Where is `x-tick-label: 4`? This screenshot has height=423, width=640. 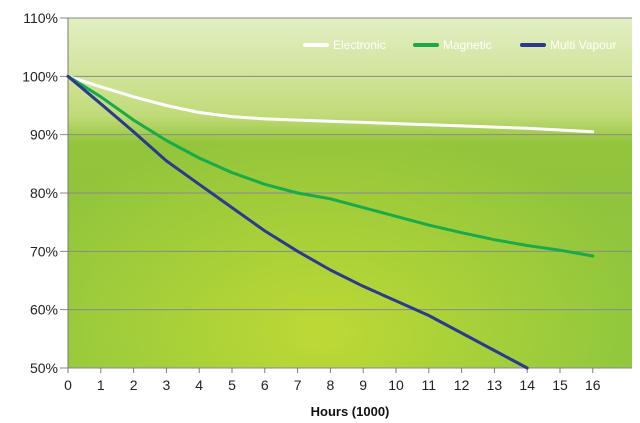 x-tick-label: 4 is located at coordinates (199, 385).